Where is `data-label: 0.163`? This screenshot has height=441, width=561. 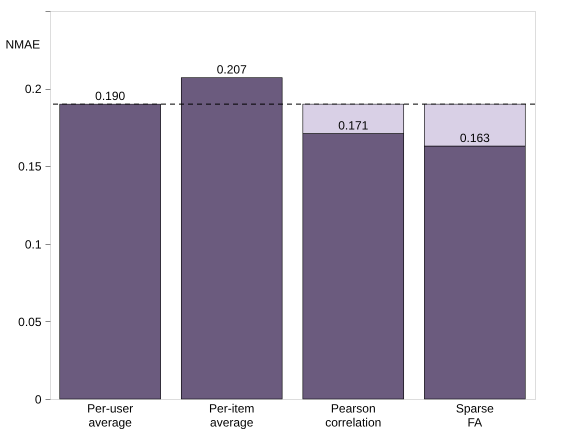 data-label: 0.163 is located at coordinates (475, 138).